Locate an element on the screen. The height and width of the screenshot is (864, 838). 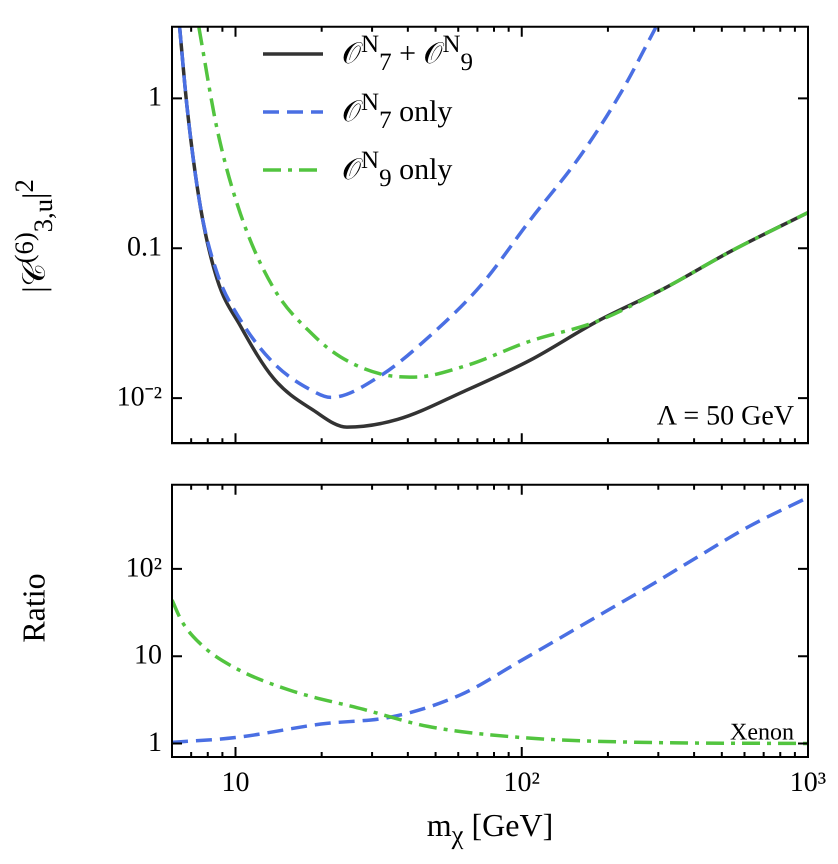
annotation: Λ = 50 GeV is located at coordinates (725, 416).